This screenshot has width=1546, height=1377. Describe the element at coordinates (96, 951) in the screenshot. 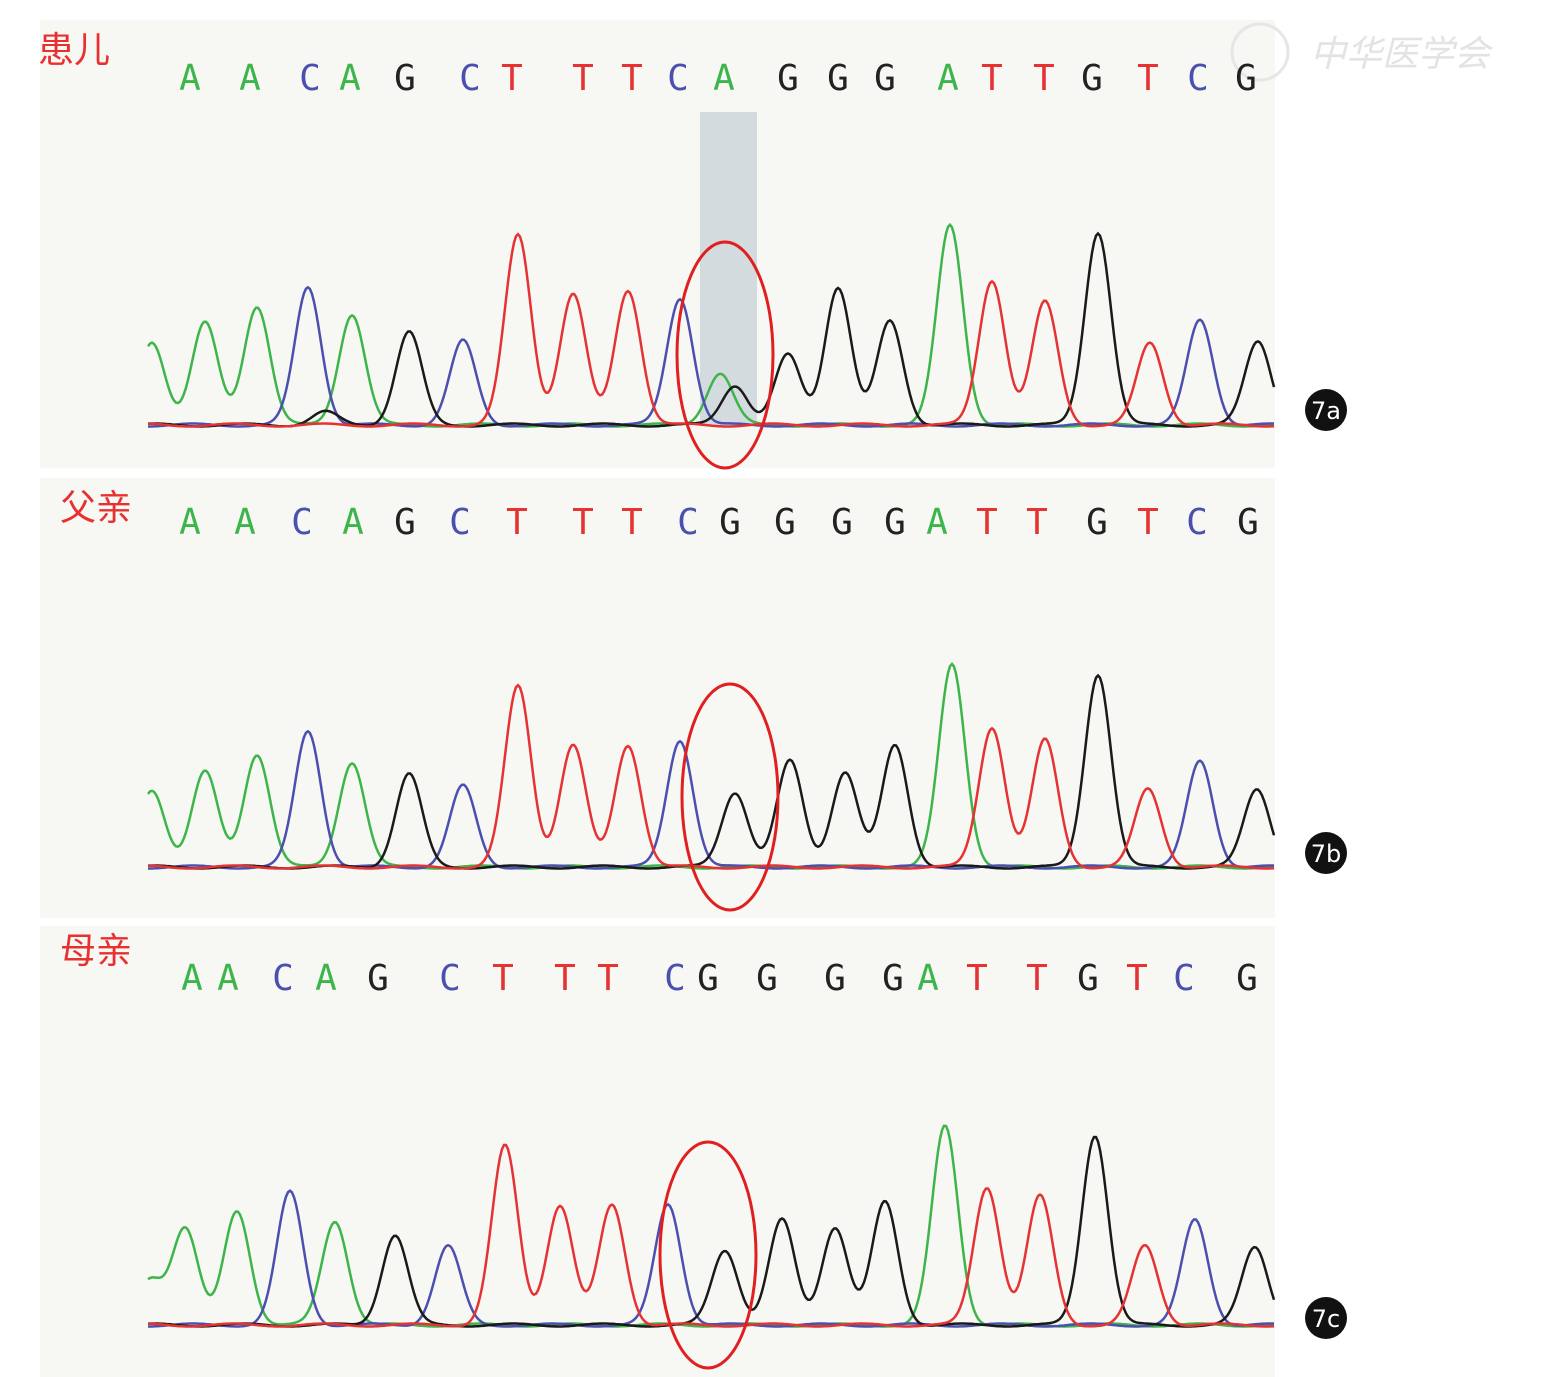

I see `panel-label: 母亲` at that location.